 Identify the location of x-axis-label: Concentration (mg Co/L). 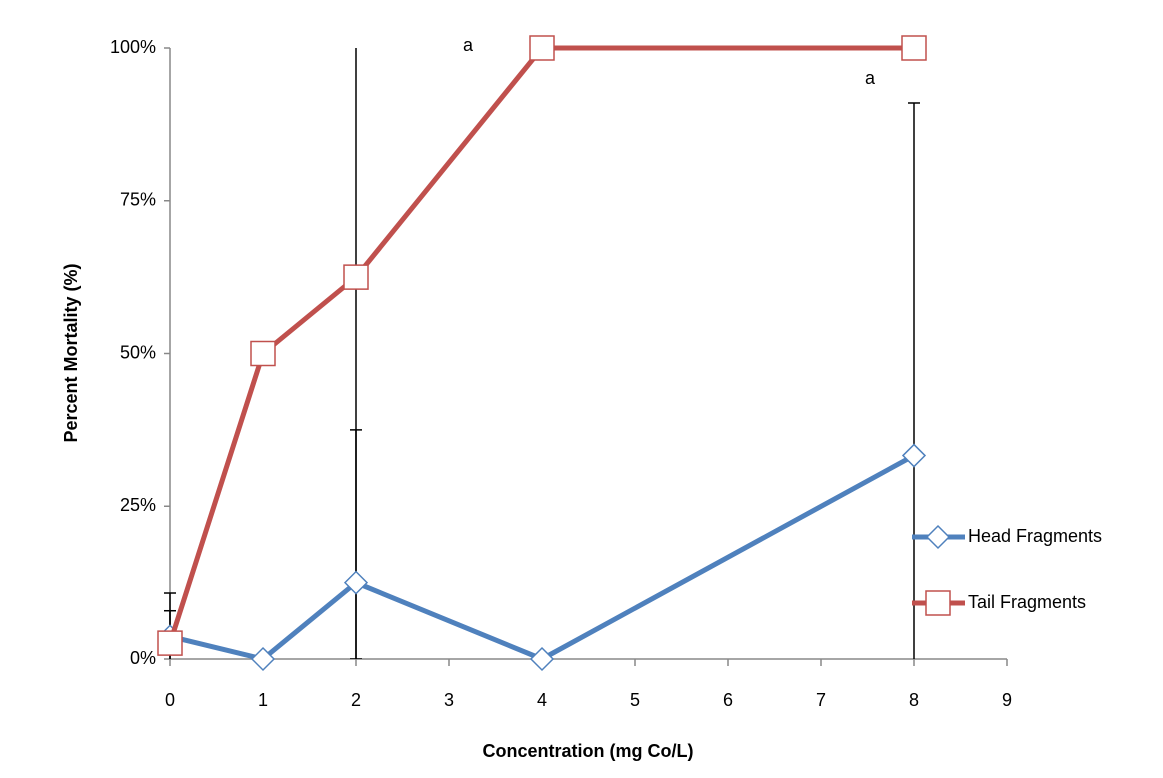
(588, 751).